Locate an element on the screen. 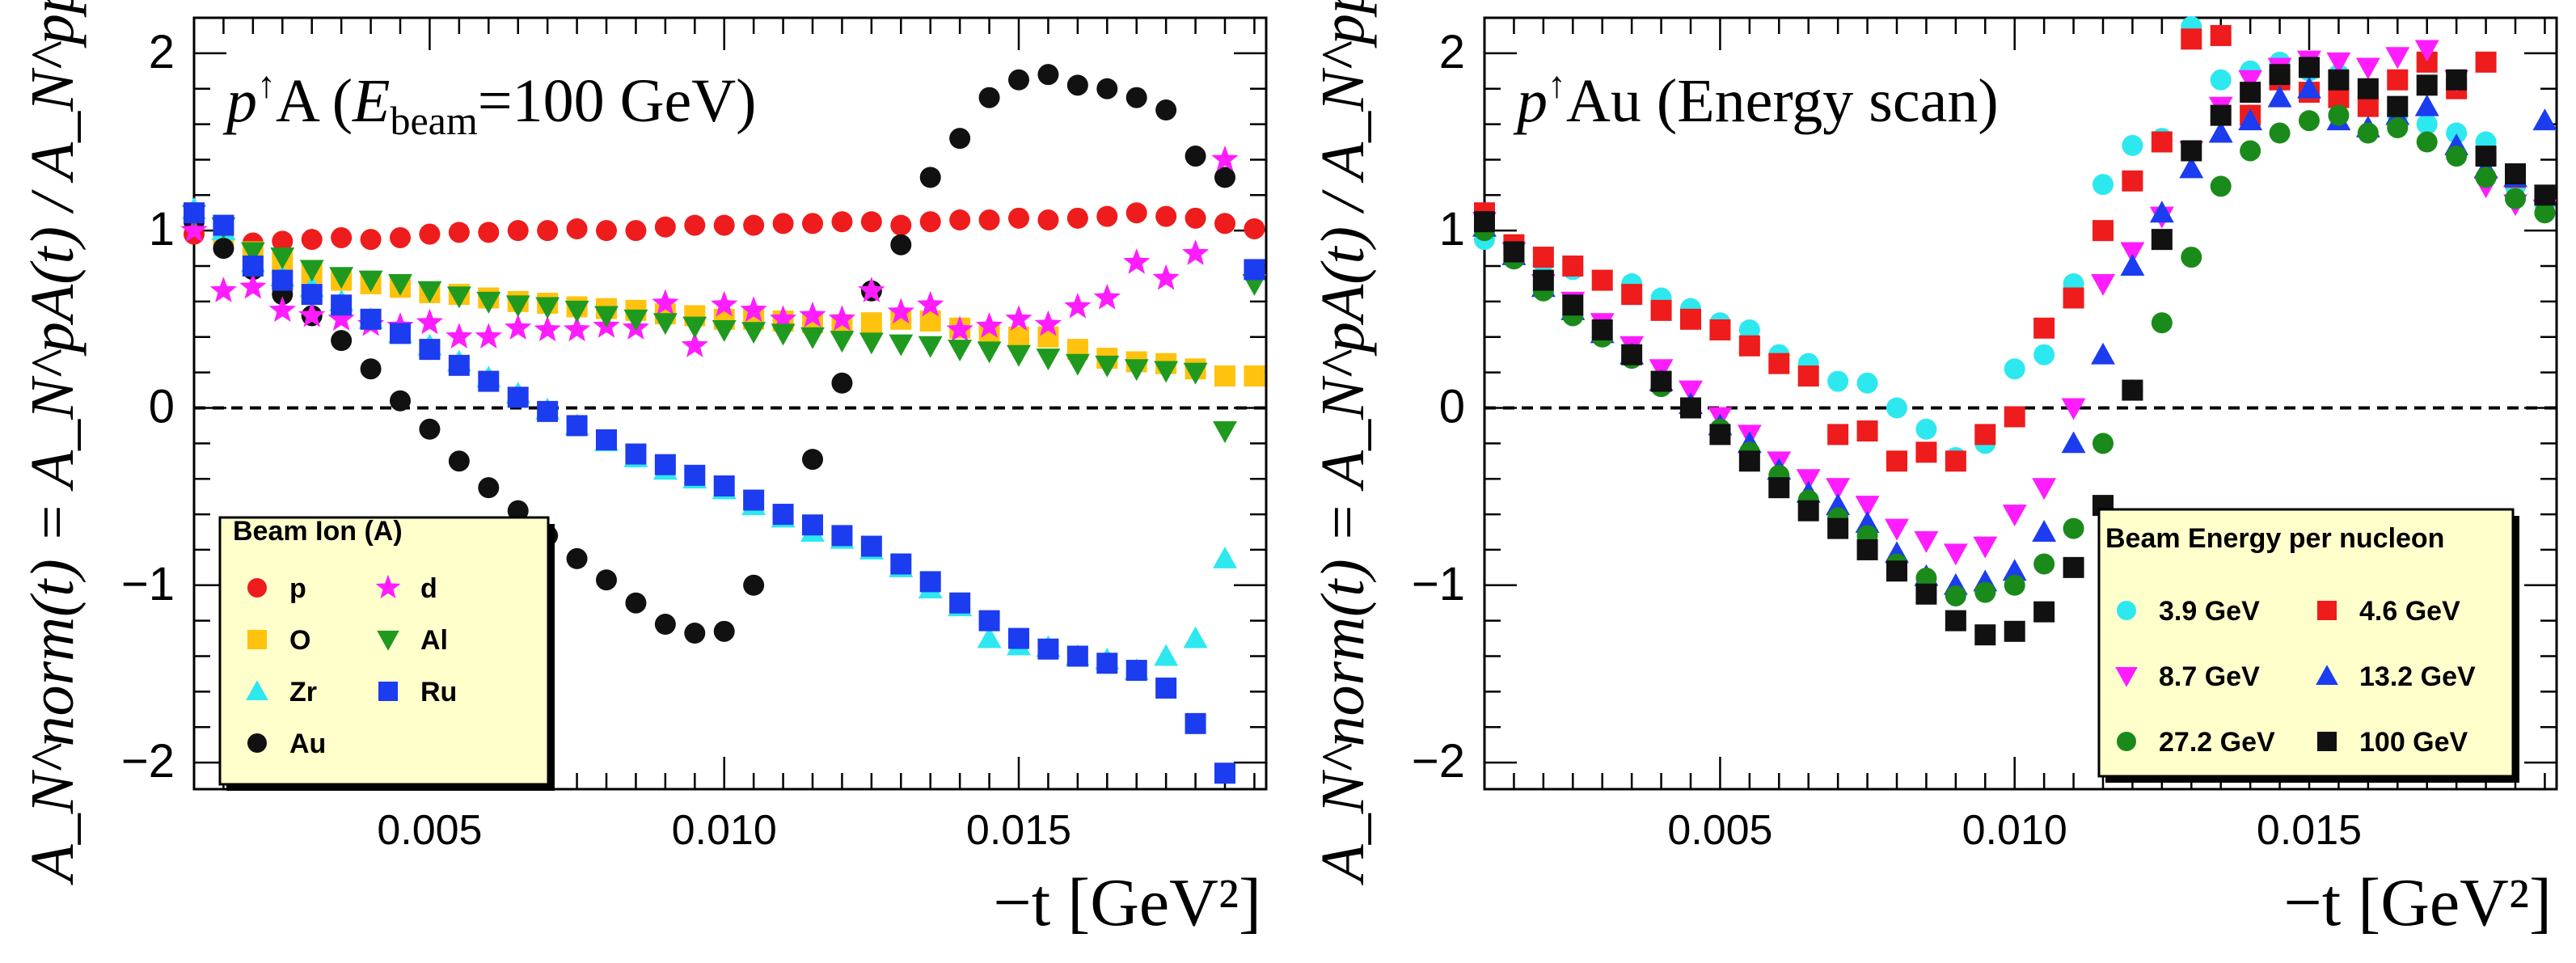  y-tick-label: 2 is located at coordinates (162, 52).